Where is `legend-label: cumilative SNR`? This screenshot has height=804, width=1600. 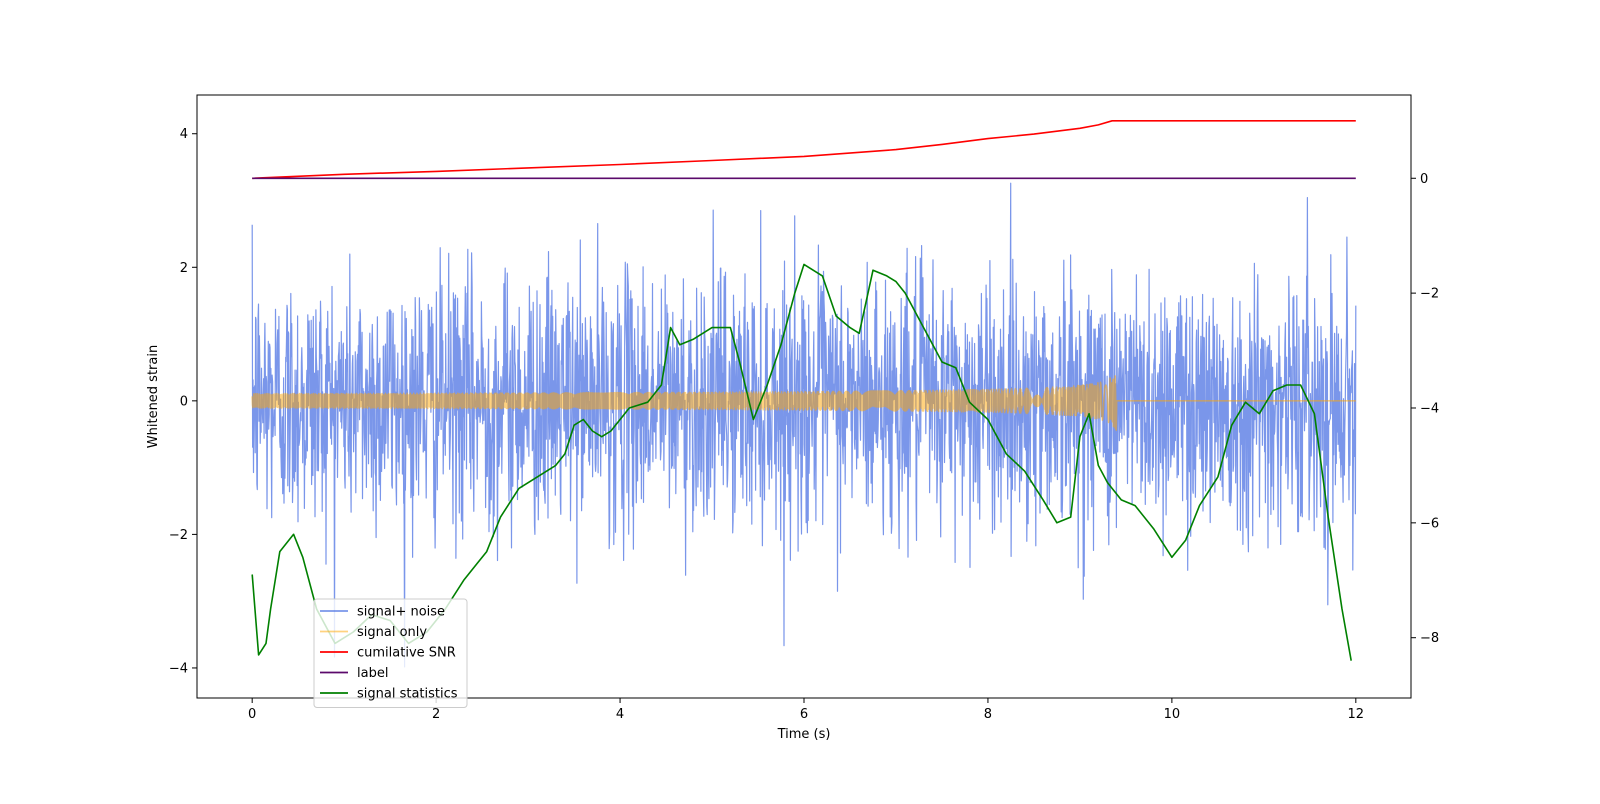 legend-label: cumilative SNR is located at coordinates (406, 653).